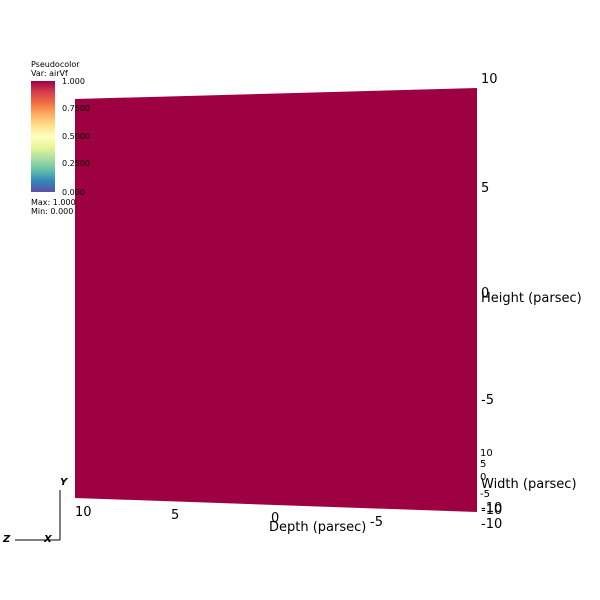 This screenshot has height=600, width=600. I want to click on legend-tick-label: 0.7500, so click(76, 108).